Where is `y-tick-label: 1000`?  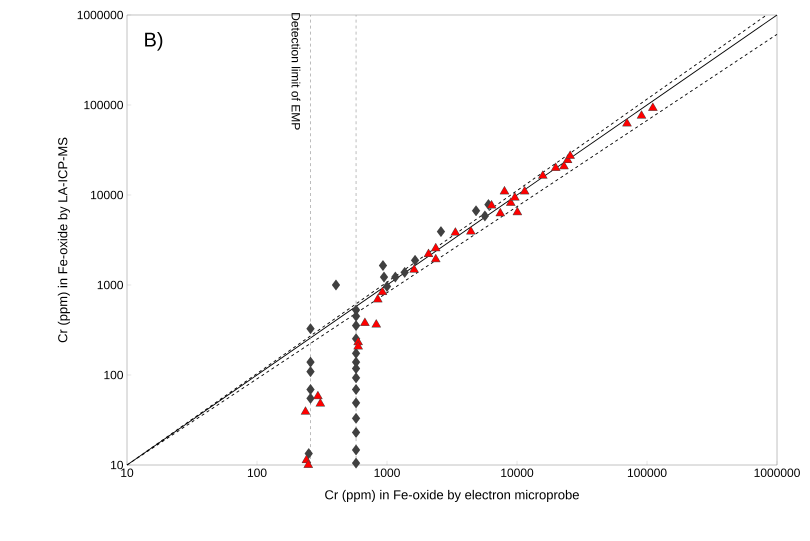
y-tick-label: 1000 is located at coordinates (111, 285).